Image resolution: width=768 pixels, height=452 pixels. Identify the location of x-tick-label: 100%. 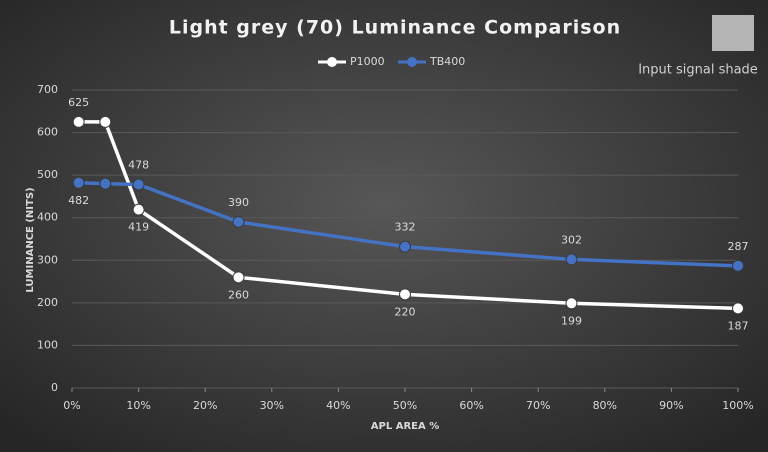
(737, 405).